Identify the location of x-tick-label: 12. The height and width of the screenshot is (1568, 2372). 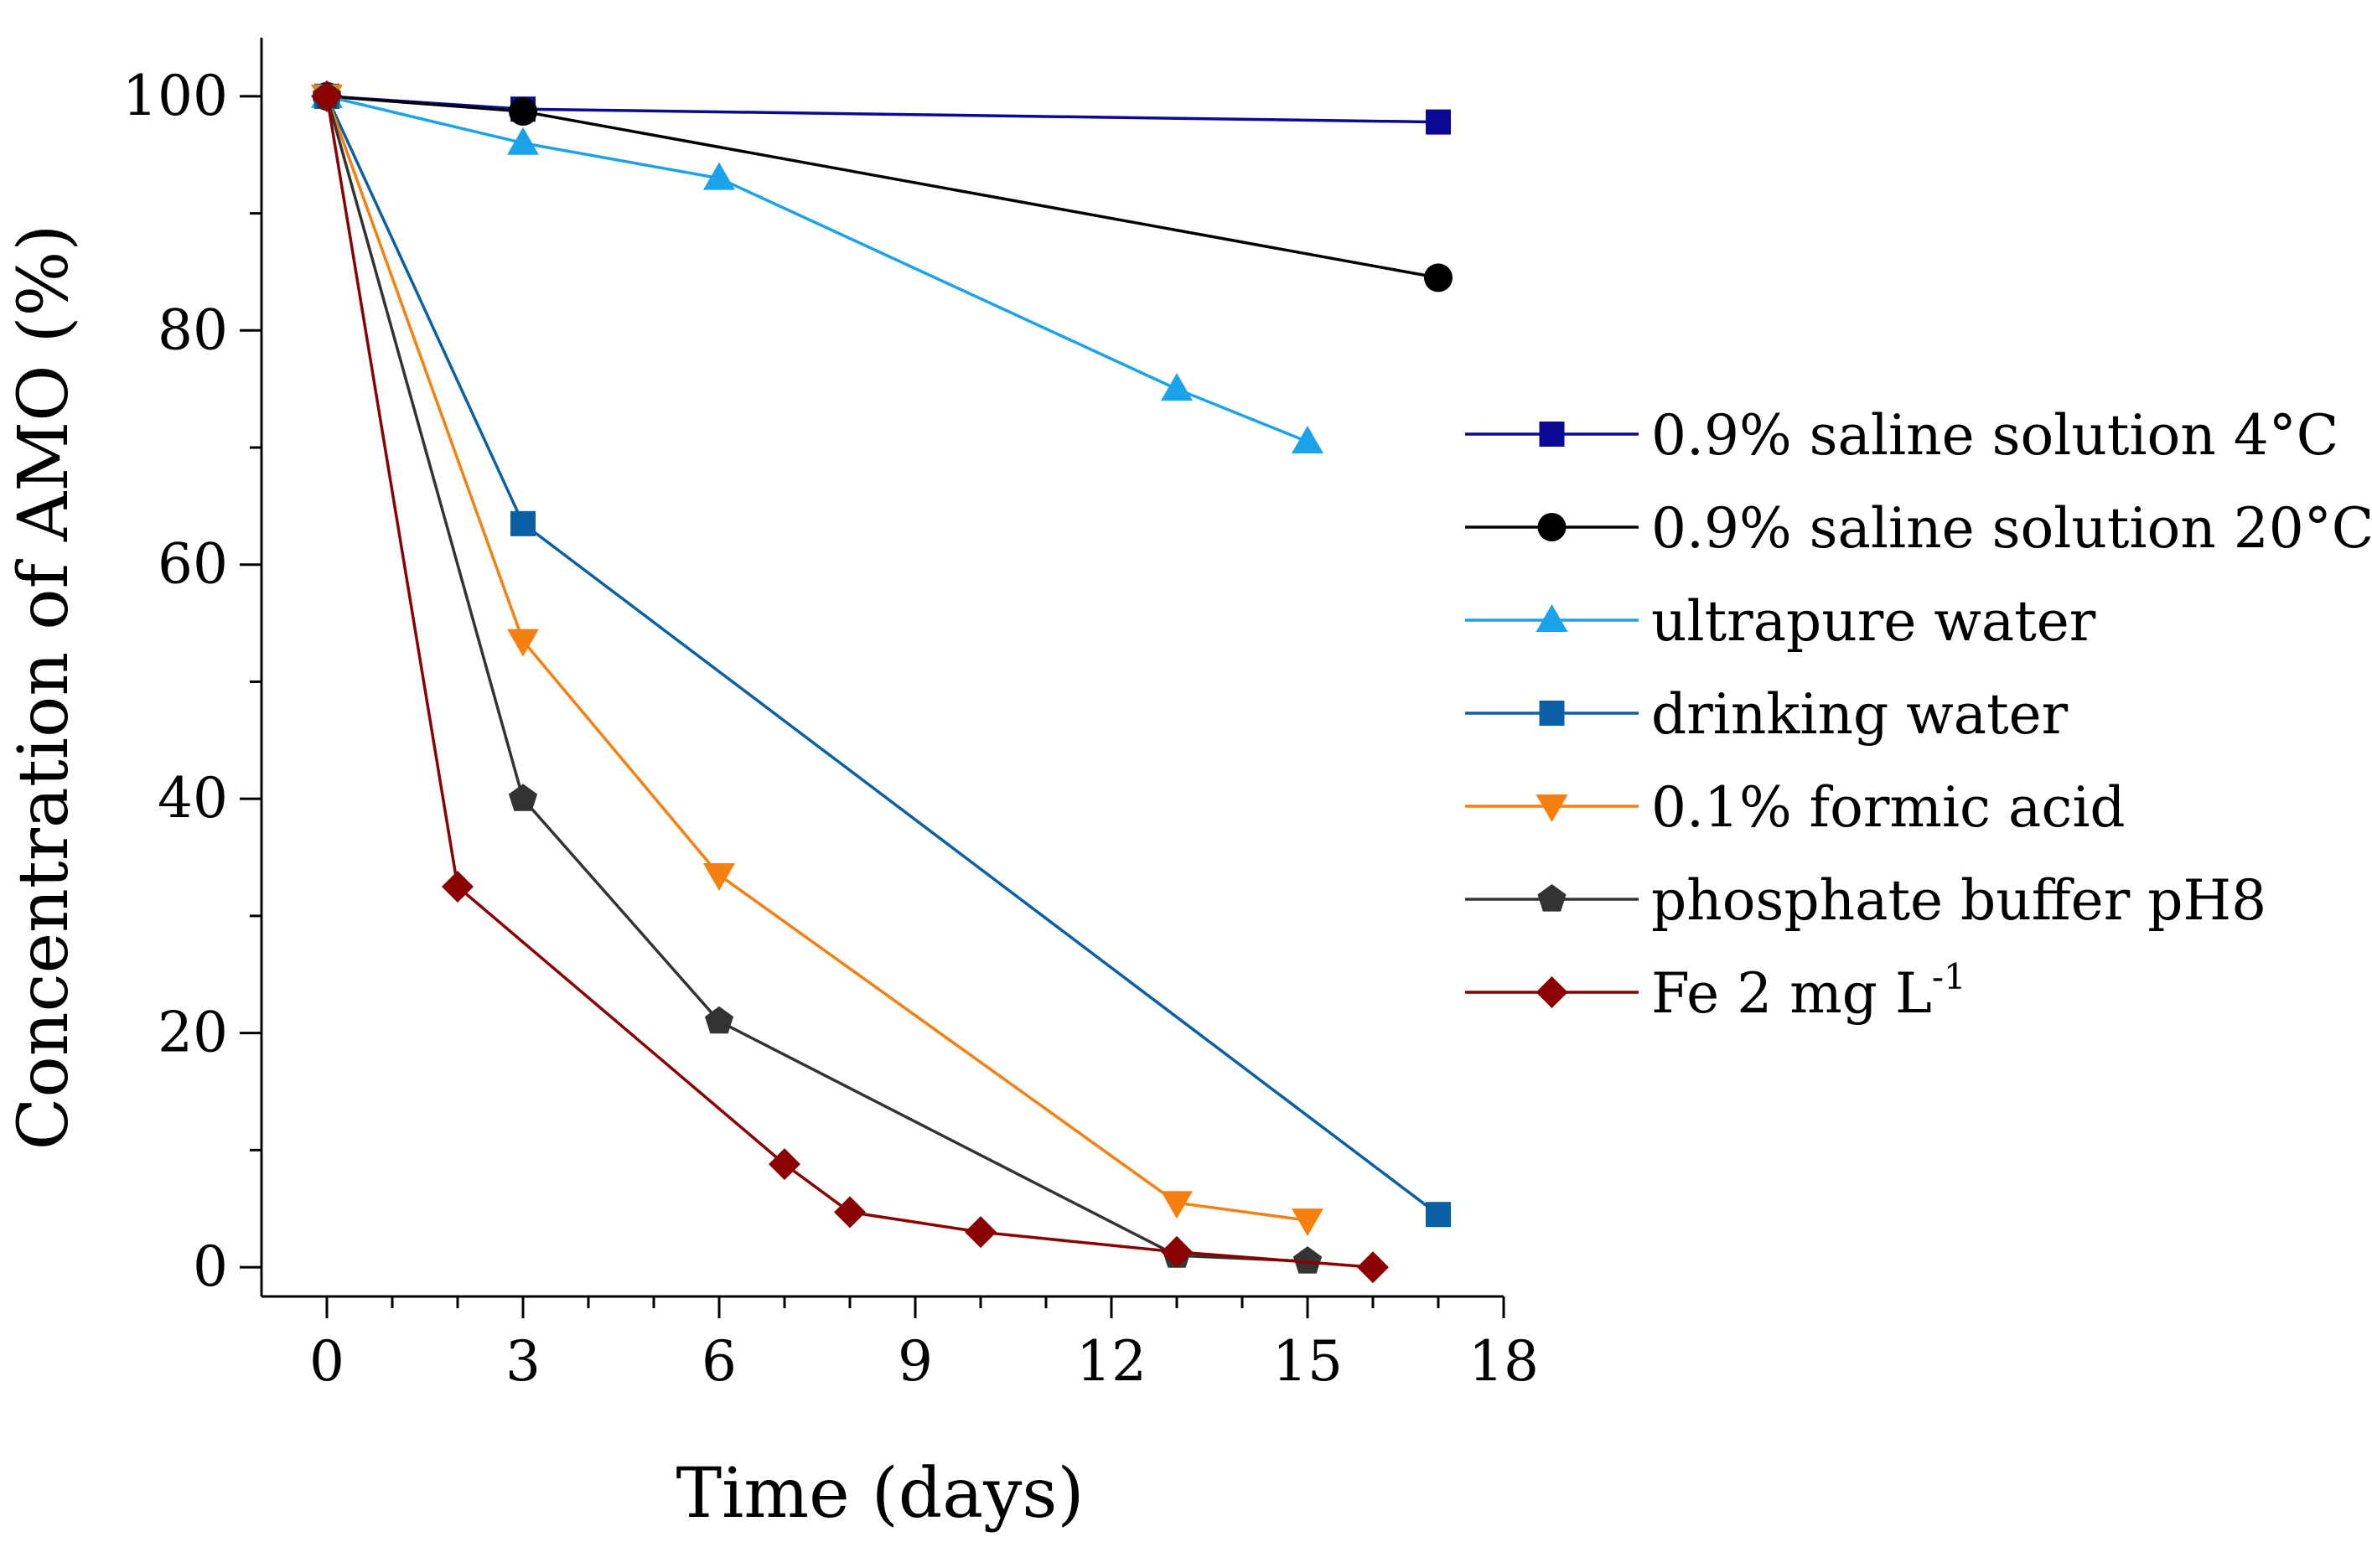
(1112, 1361).